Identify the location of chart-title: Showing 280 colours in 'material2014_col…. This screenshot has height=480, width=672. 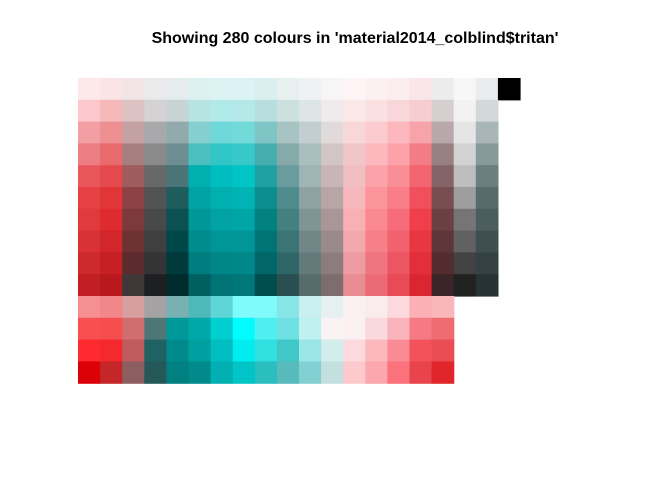
(355, 38).